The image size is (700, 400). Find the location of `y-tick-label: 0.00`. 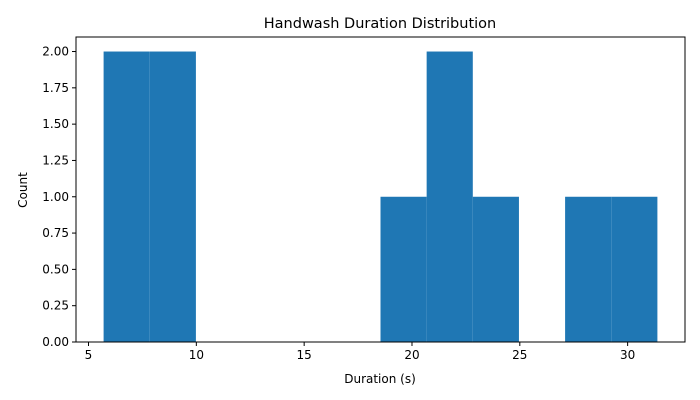

y-tick-label: 0.00 is located at coordinates (55, 342).